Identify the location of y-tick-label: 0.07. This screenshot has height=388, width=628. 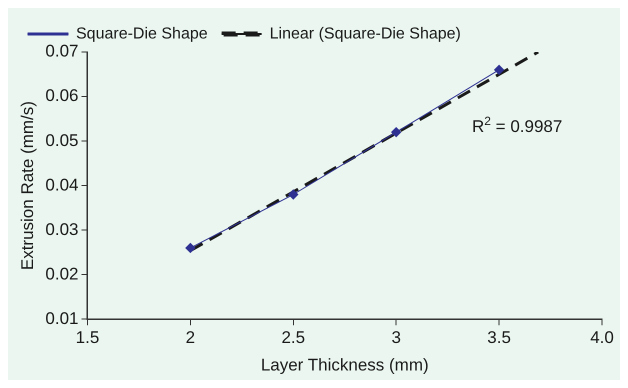
(61, 51).